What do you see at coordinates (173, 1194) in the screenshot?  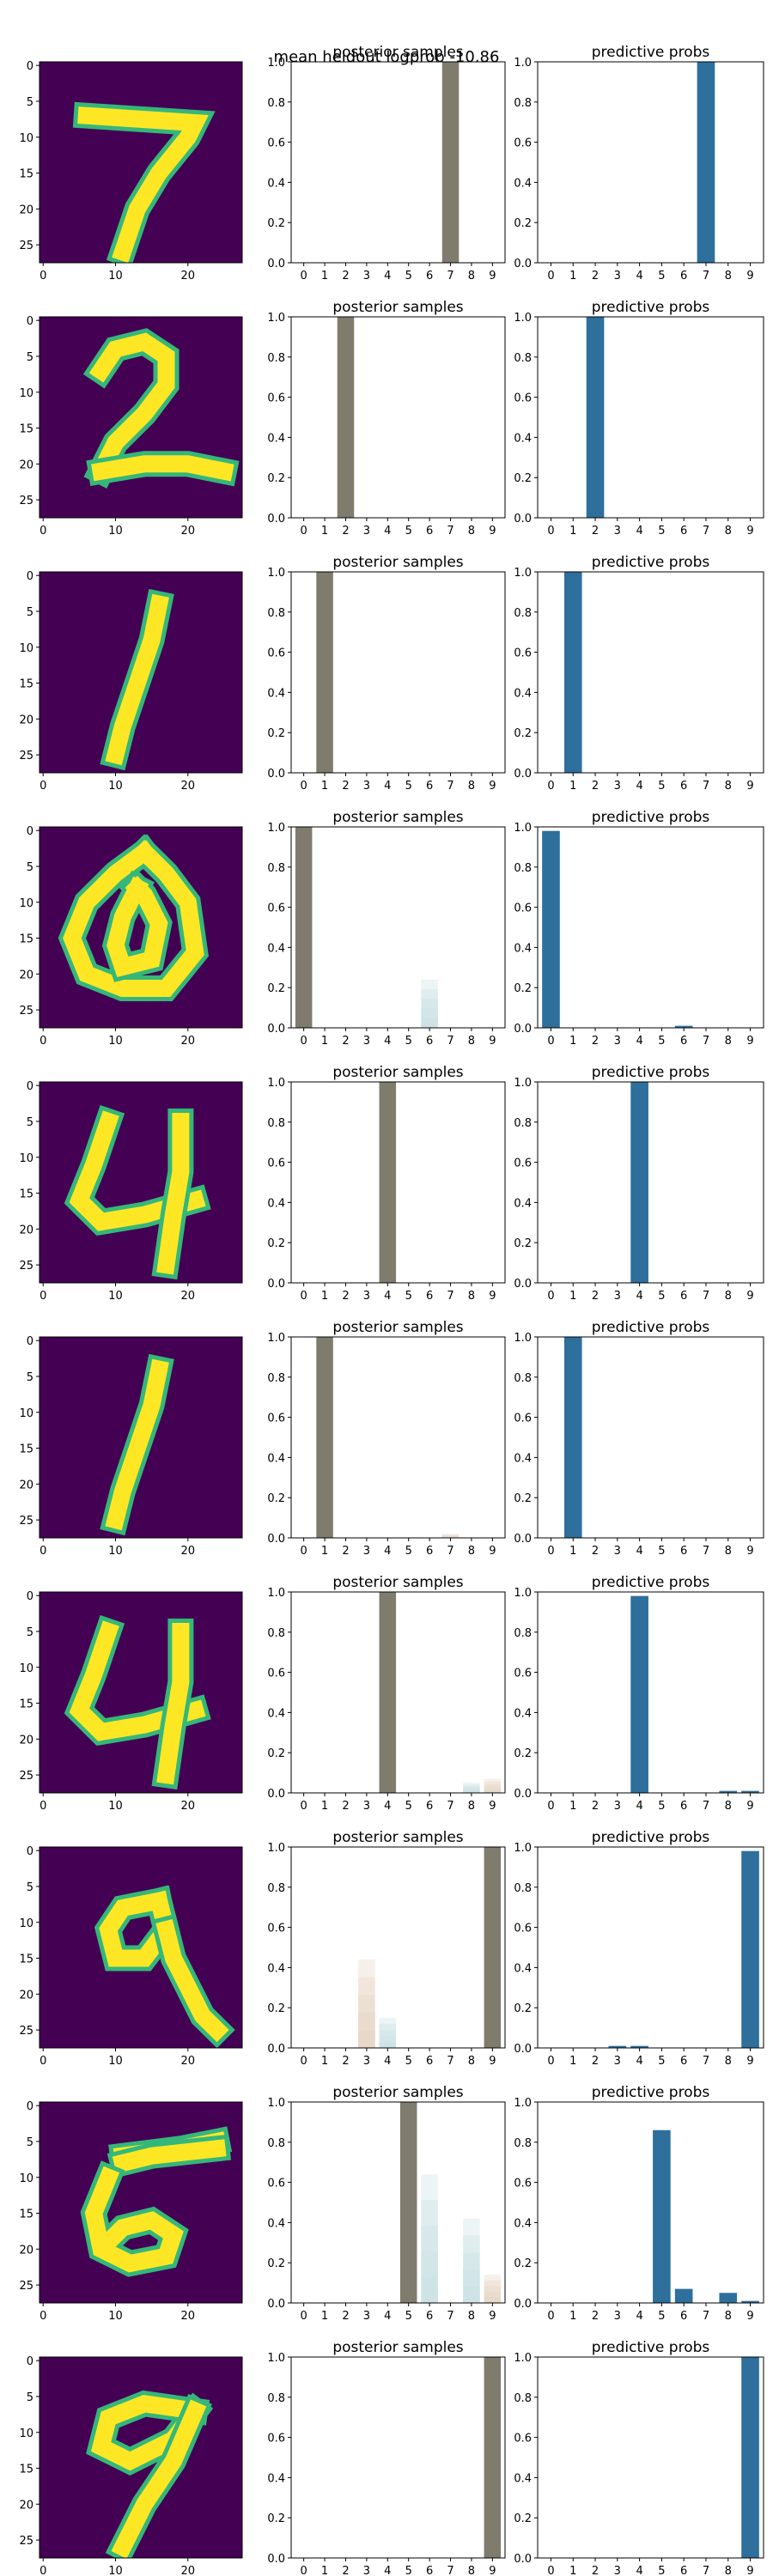 I see `digit-stroke` at bounding box center [173, 1194].